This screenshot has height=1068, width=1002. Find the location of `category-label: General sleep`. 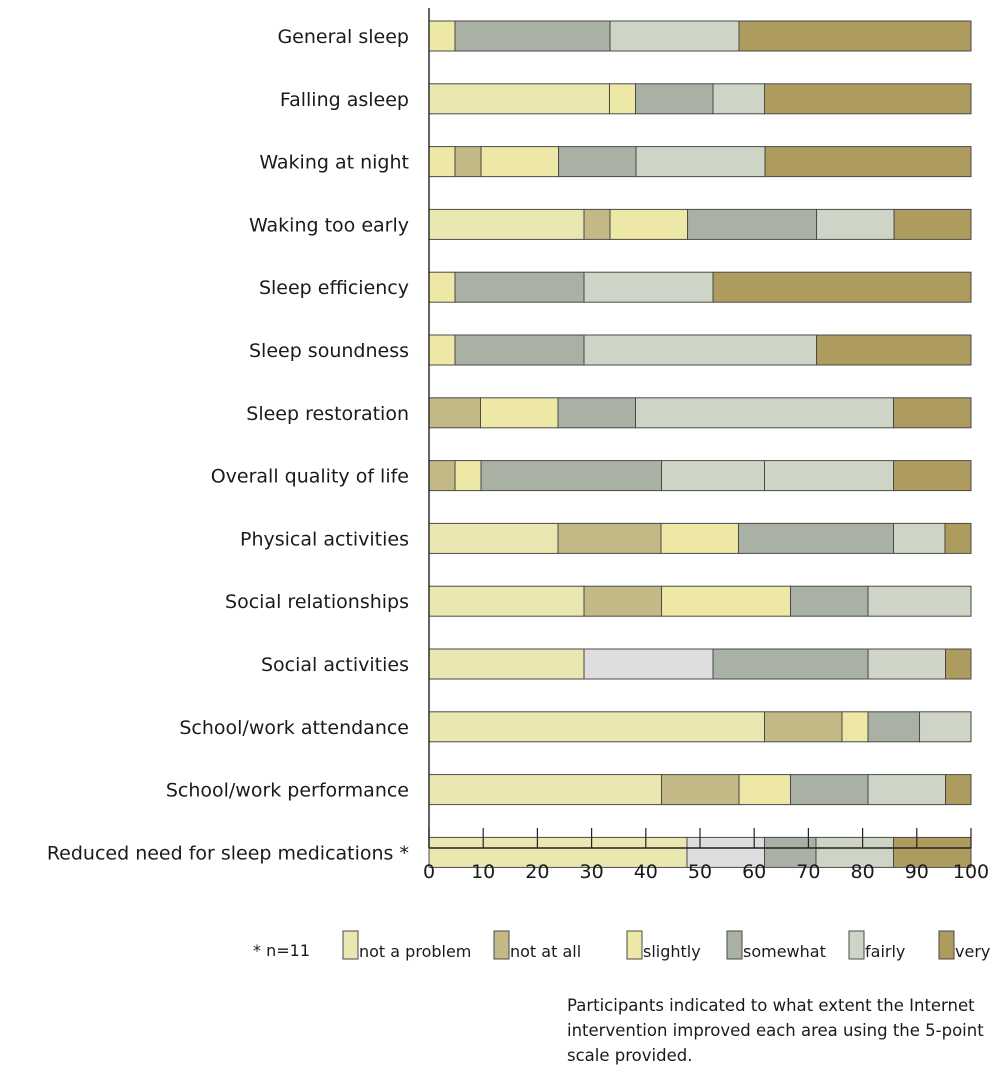

category-label: General sleep is located at coordinates (343, 37).